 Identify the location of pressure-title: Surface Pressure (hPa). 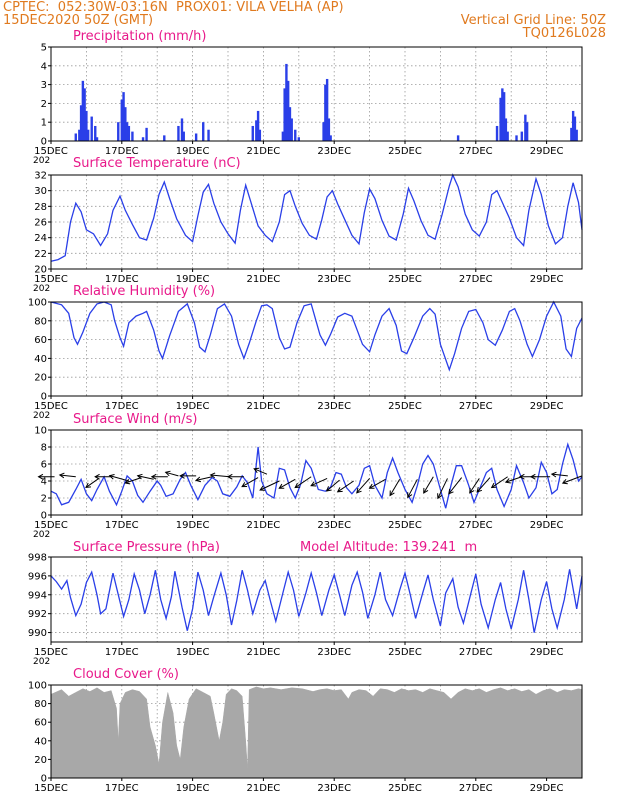
(146, 547).